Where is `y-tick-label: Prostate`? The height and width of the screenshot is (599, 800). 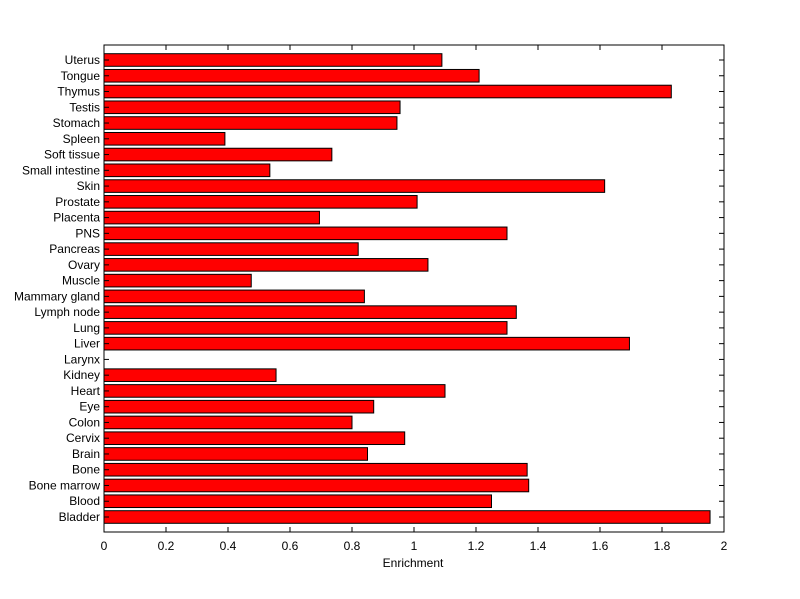 y-tick-label: Prostate is located at coordinates (77, 202).